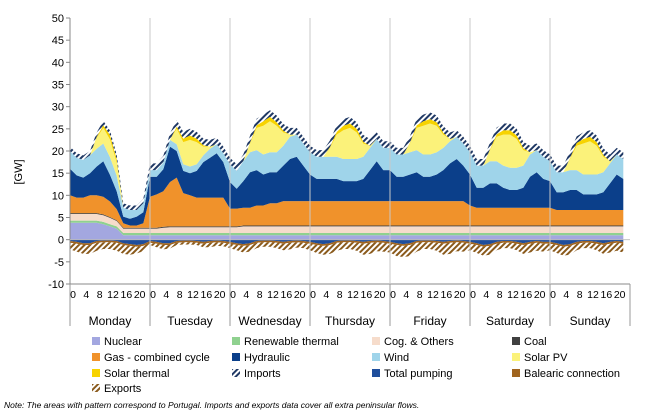 The width and height of the screenshot is (648, 413). Describe the element at coordinates (590, 321) in the screenshot. I see `day-label: Sunday` at that location.